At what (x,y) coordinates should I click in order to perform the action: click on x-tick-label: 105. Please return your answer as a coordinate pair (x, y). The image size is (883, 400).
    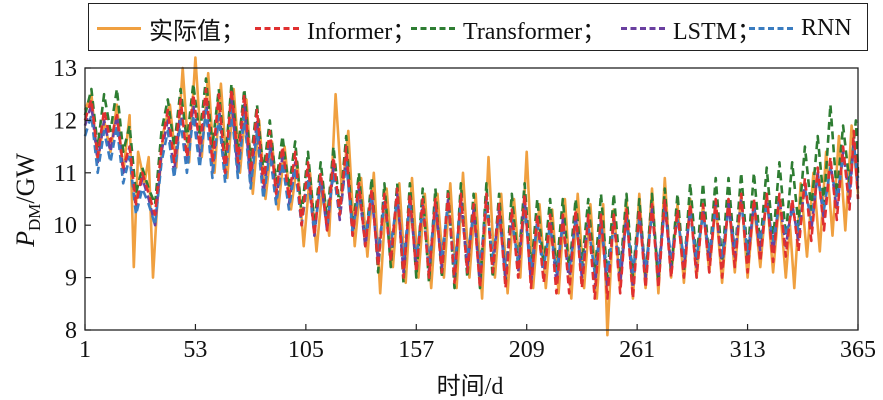
    Looking at the image, I should click on (306, 350).